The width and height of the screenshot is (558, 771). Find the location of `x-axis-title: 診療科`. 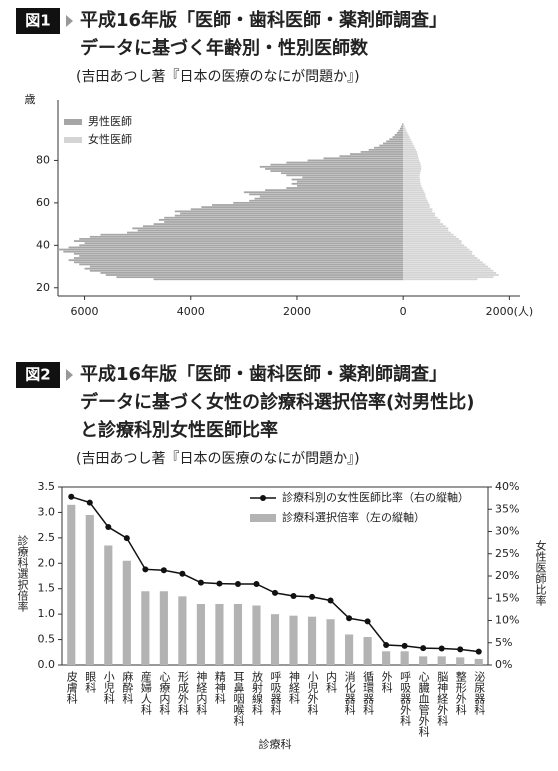

x-axis-title: 診療科 is located at coordinates (275, 744).